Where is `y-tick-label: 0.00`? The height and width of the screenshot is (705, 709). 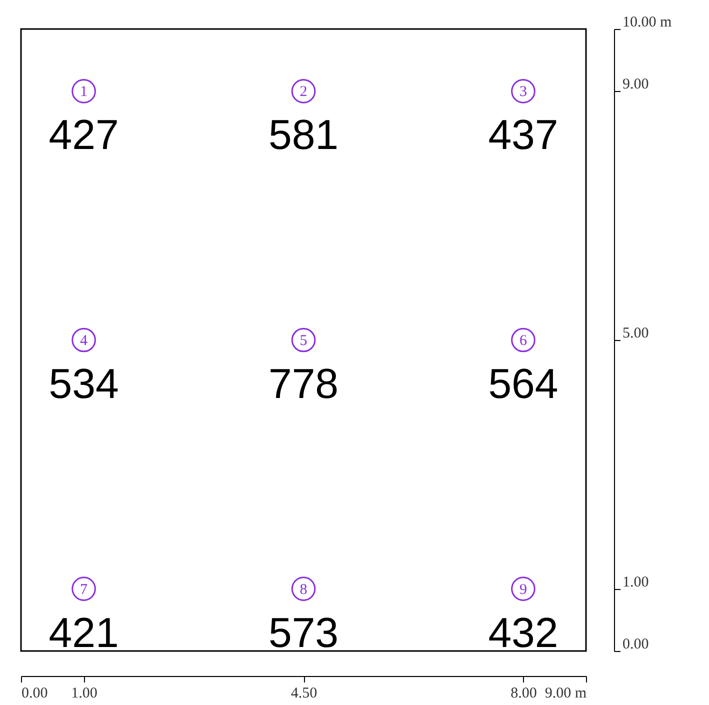
y-tick-label: 0.00 is located at coordinates (635, 644).